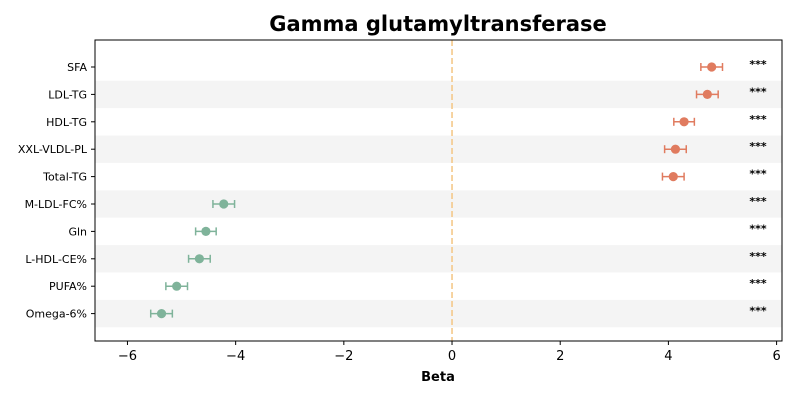 This screenshot has height=400, width=800. I want to click on y-tick-label: PUFA%, so click(68, 286).